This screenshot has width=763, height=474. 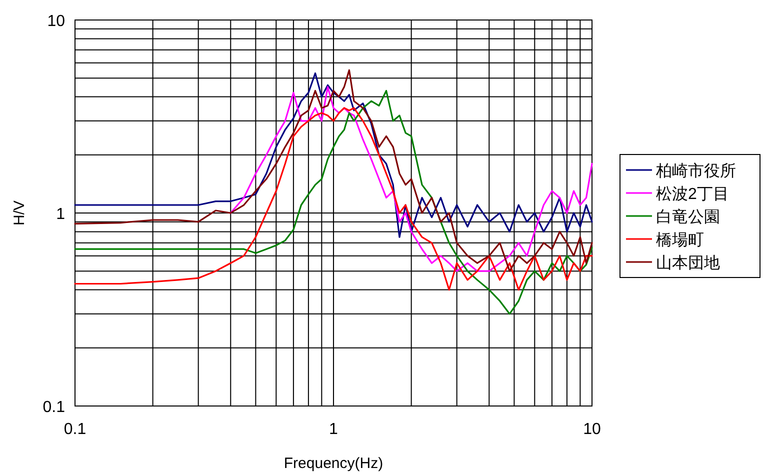 I want to click on y-tick-label: 1, so click(x=61, y=214).